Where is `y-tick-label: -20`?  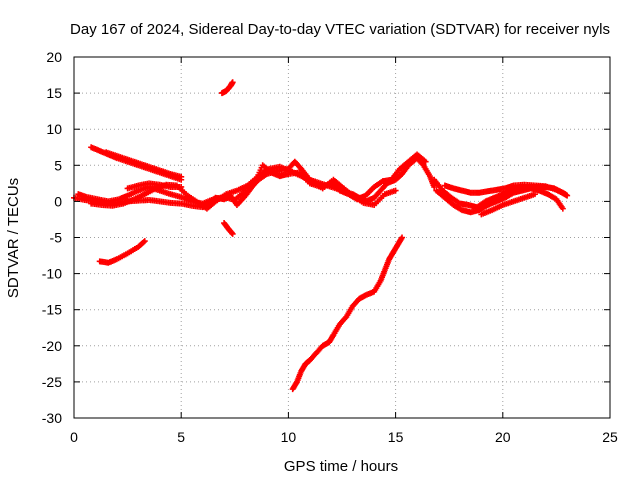 y-tick-label: -20 is located at coordinates (52, 346).